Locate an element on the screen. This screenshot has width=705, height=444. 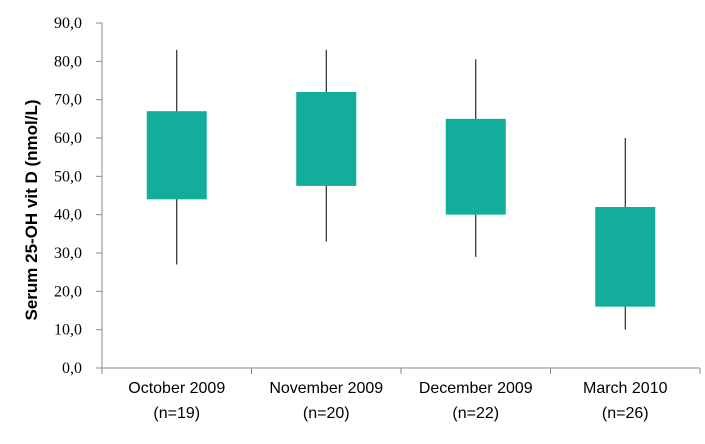
category-label: November 2009 is located at coordinates (326, 388).